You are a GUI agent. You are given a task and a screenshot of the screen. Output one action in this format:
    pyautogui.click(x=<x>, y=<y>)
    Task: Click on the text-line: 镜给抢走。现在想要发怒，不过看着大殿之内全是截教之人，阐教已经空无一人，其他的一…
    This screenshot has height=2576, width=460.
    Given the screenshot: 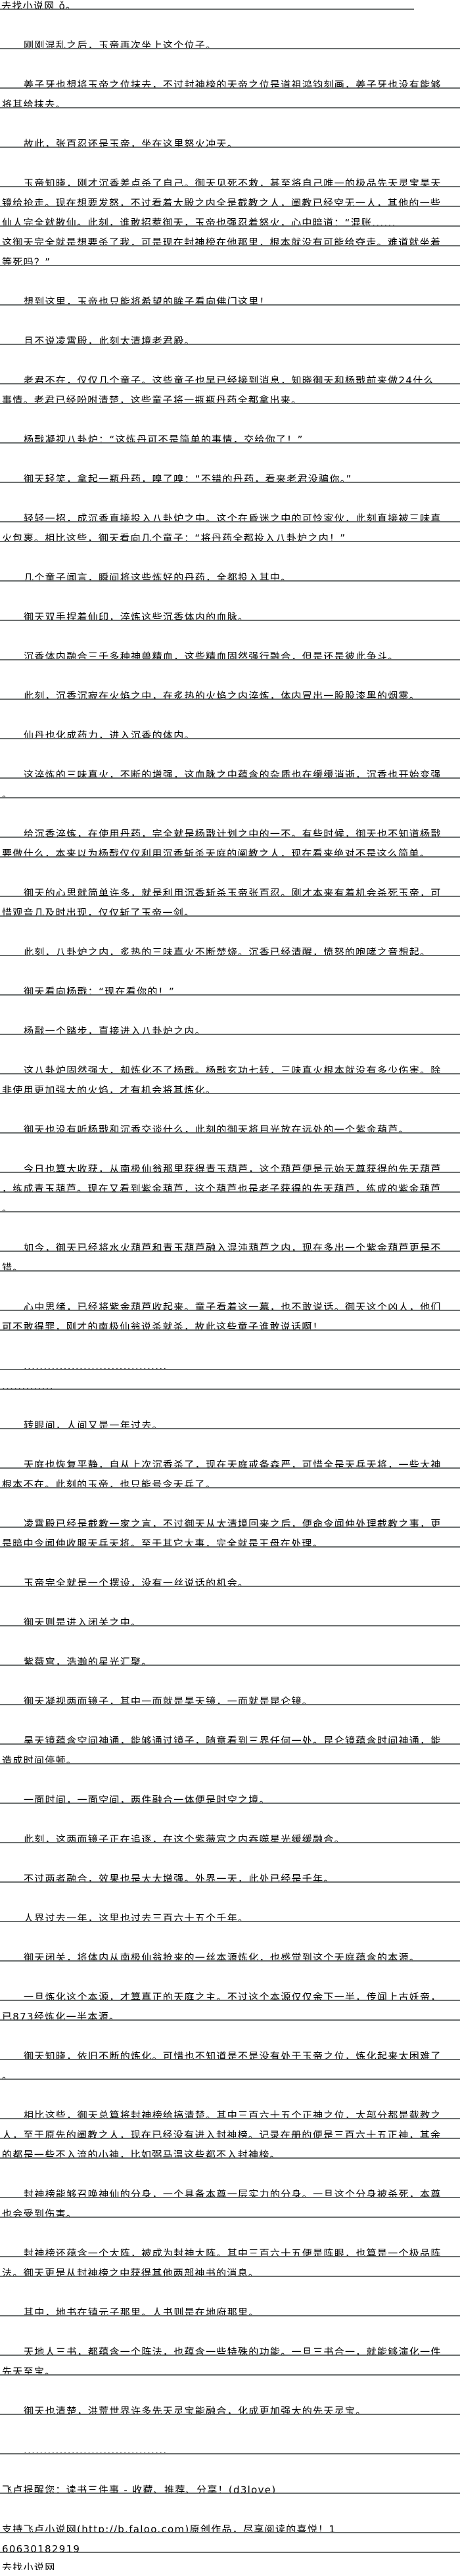 What is the action you would take?
    pyautogui.click(x=230, y=197)
    